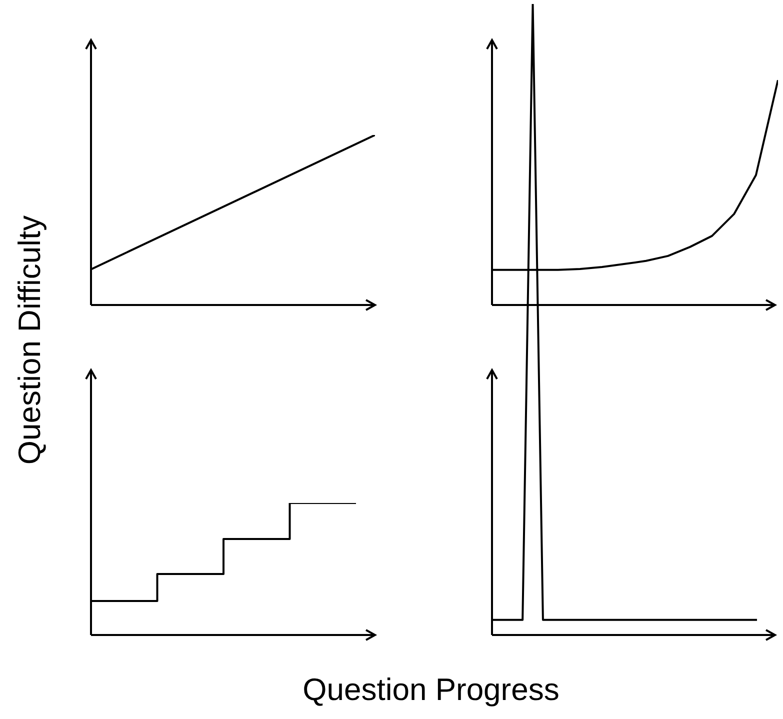 The height and width of the screenshot is (719, 783). Describe the element at coordinates (30, 340) in the screenshot. I see `y-axis-title: Question Difficulty` at that location.